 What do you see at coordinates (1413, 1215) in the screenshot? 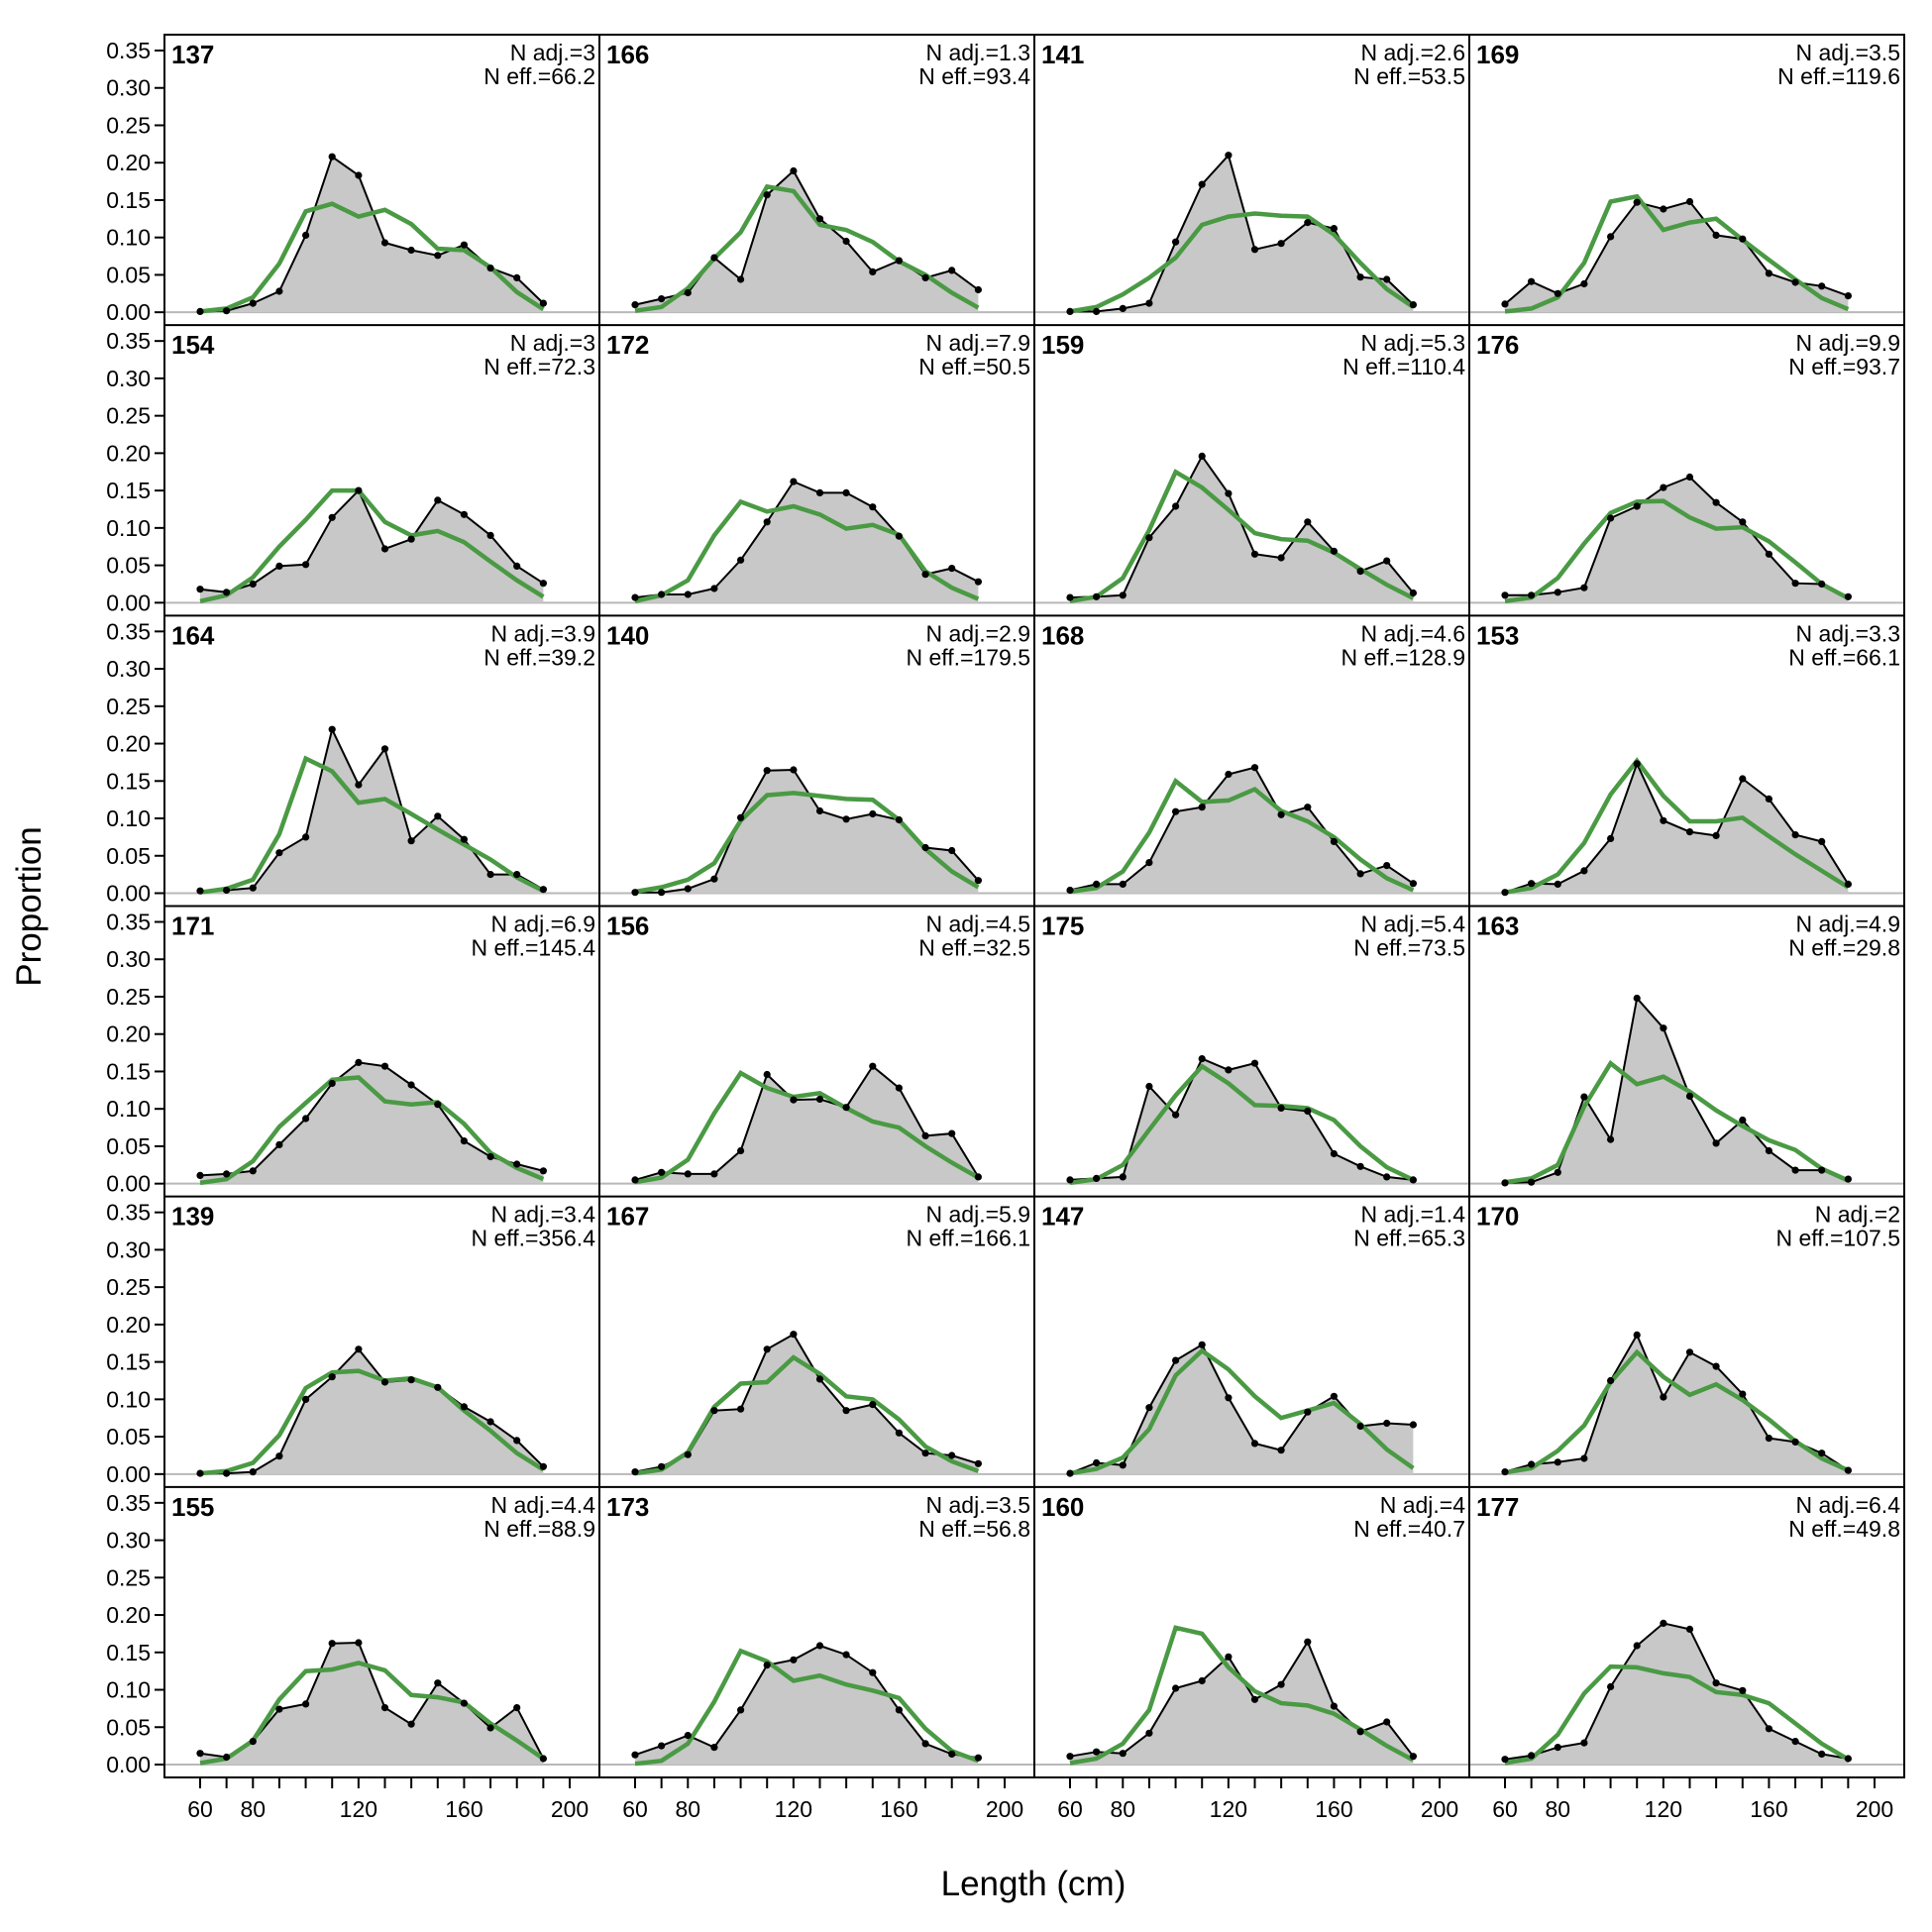
I see `n-adj-label: N adj.=1.4` at bounding box center [1413, 1215].